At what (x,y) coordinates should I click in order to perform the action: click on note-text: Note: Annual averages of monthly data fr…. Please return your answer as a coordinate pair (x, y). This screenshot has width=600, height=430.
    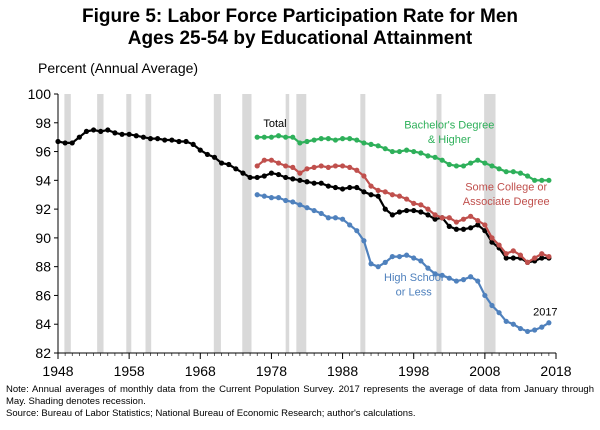
    Looking at the image, I should click on (300, 395).